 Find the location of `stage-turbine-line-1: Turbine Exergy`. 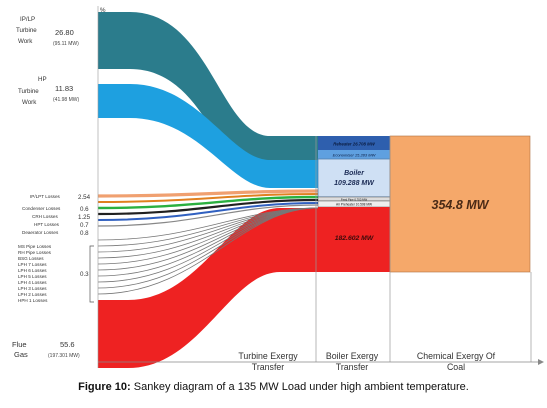

stage-turbine-line-1: Turbine Exergy is located at coordinates (268, 356).